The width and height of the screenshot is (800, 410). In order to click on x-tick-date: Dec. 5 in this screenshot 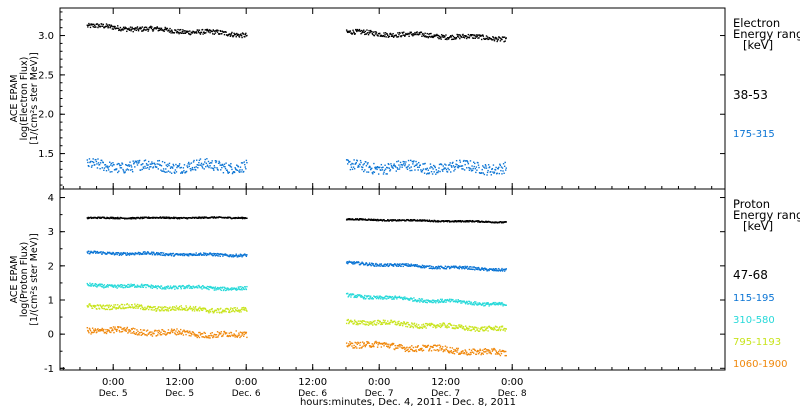, I will do `click(113, 394)`.